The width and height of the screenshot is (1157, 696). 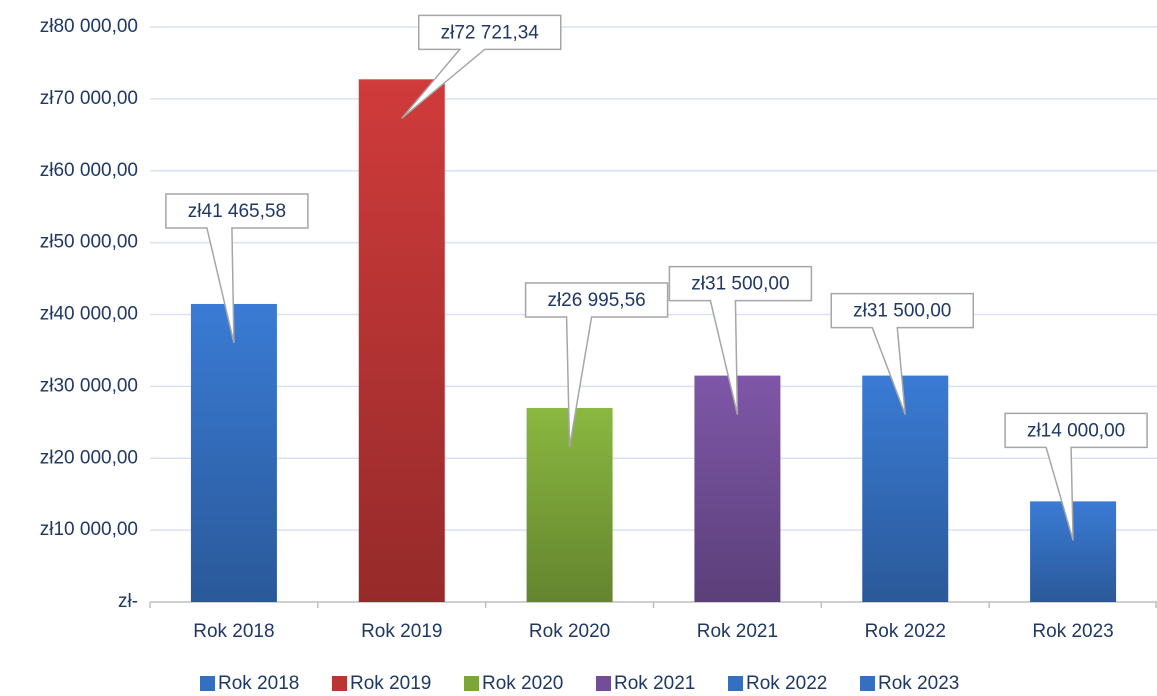 What do you see at coordinates (390, 683) in the screenshot?
I see `legend-label: Rok 2019` at bounding box center [390, 683].